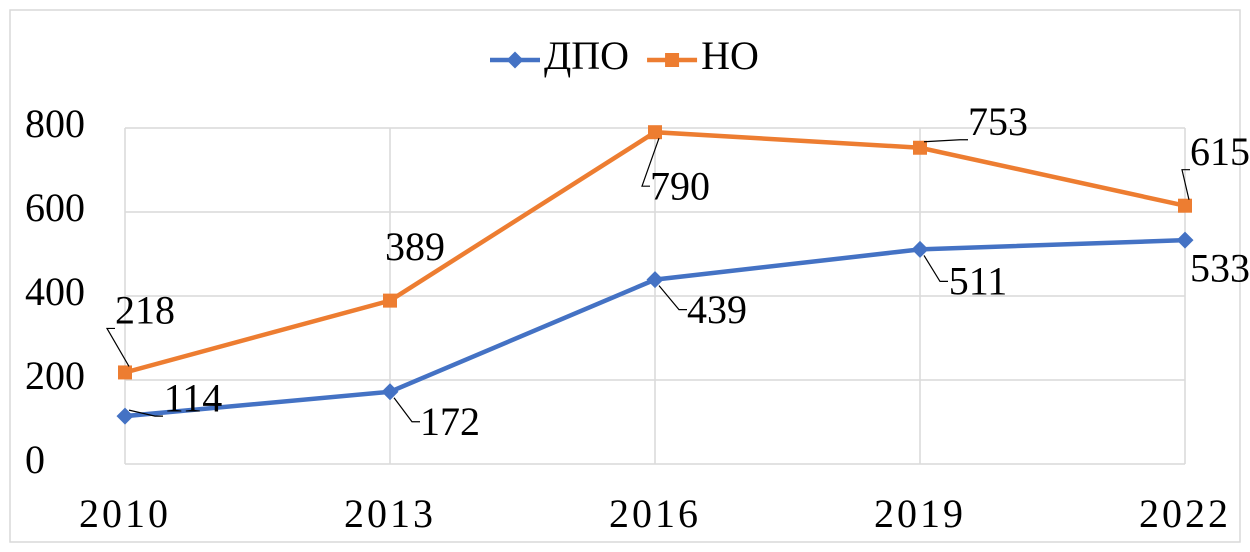  What do you see at coordinates (55, 291) in the screenshot?
I see `y-tick-label: 400` at bounding box center [55, 291].